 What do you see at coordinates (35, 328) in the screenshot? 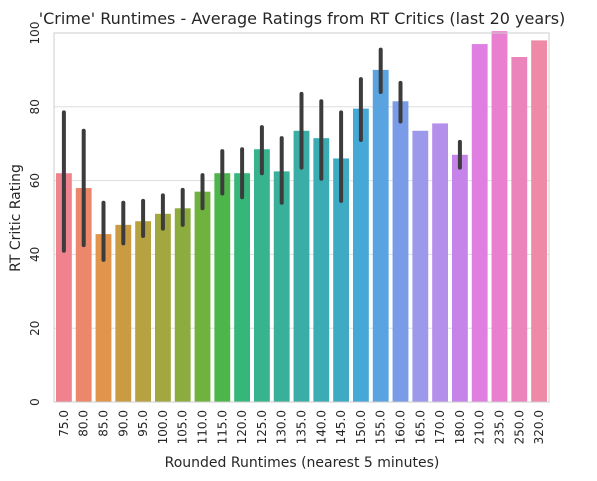
I see `y-tick-label: 20` at bounding box center [35, 328].